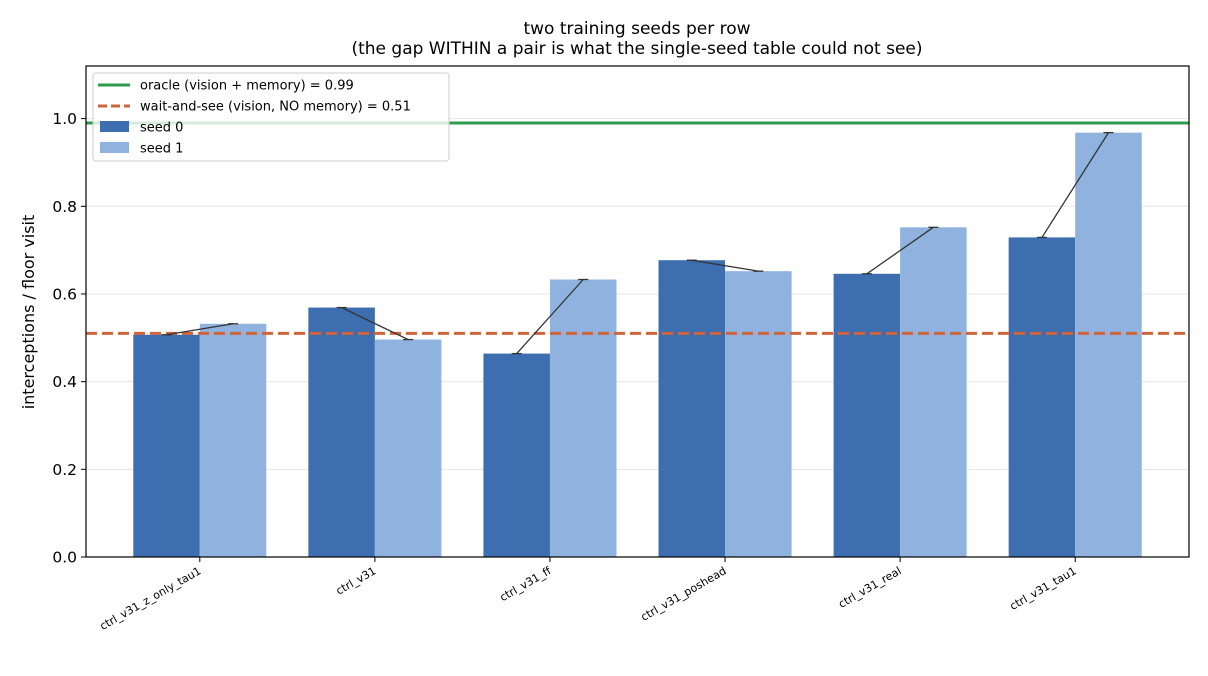  I want to click on legend-label: oracle (vision + memory) = 0.99, so click(247, 86).